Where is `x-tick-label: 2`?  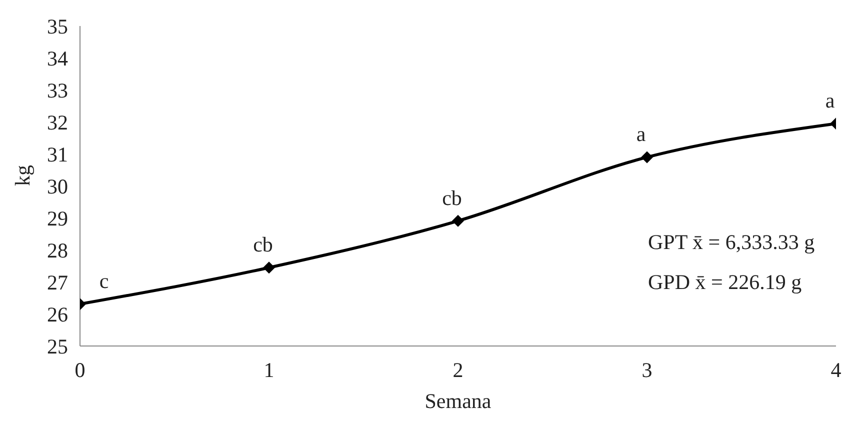
x-tick-label: 2 is located at coordinates (458, 370).